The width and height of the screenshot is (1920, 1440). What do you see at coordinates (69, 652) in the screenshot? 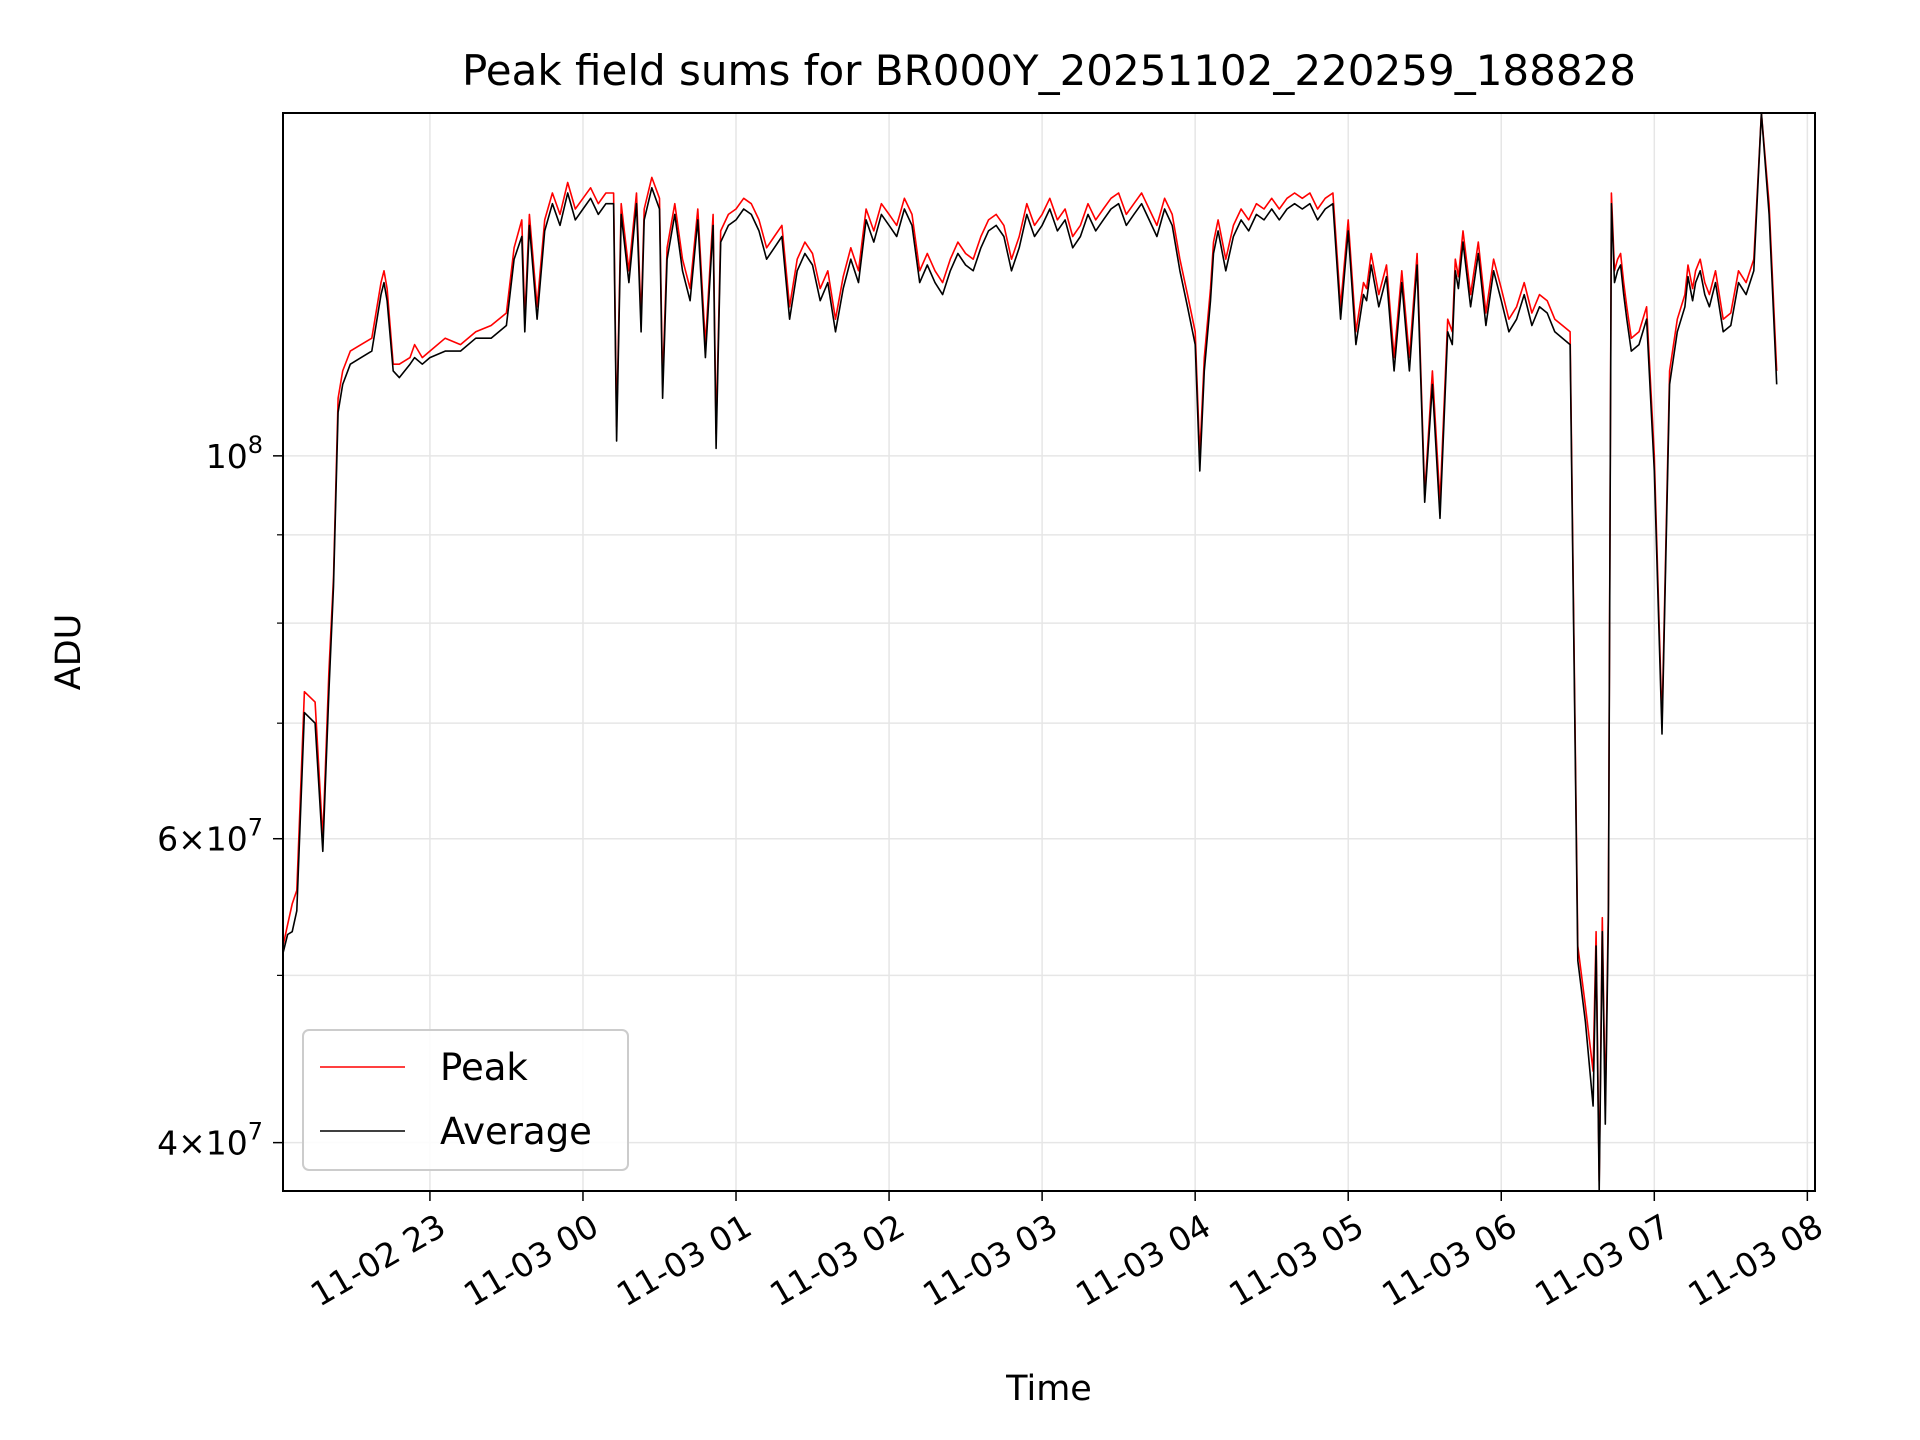
I see `y-axis-title: ADU` at bounding box center [69, 652].